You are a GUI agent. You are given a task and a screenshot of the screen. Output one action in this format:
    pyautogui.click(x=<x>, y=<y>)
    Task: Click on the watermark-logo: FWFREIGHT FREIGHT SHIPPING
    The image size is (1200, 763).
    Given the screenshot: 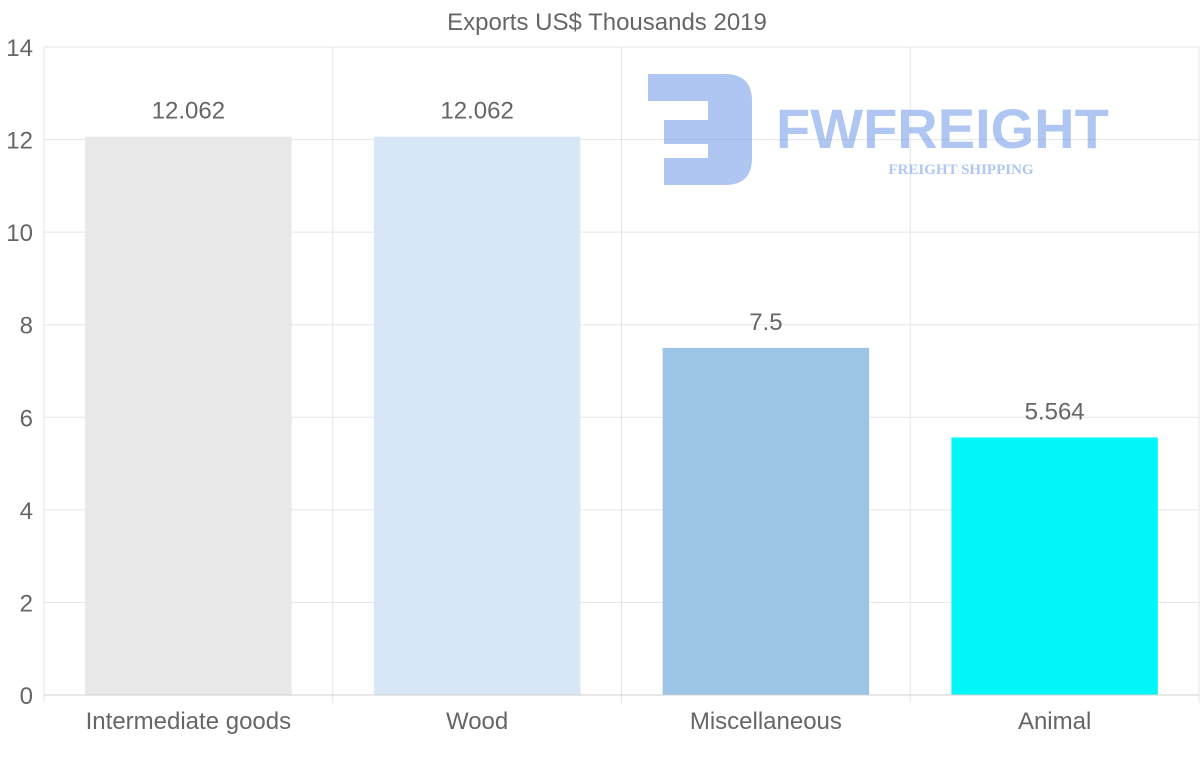 What is the action you would take?
    pyautogui.click(x=878, y=129)
    